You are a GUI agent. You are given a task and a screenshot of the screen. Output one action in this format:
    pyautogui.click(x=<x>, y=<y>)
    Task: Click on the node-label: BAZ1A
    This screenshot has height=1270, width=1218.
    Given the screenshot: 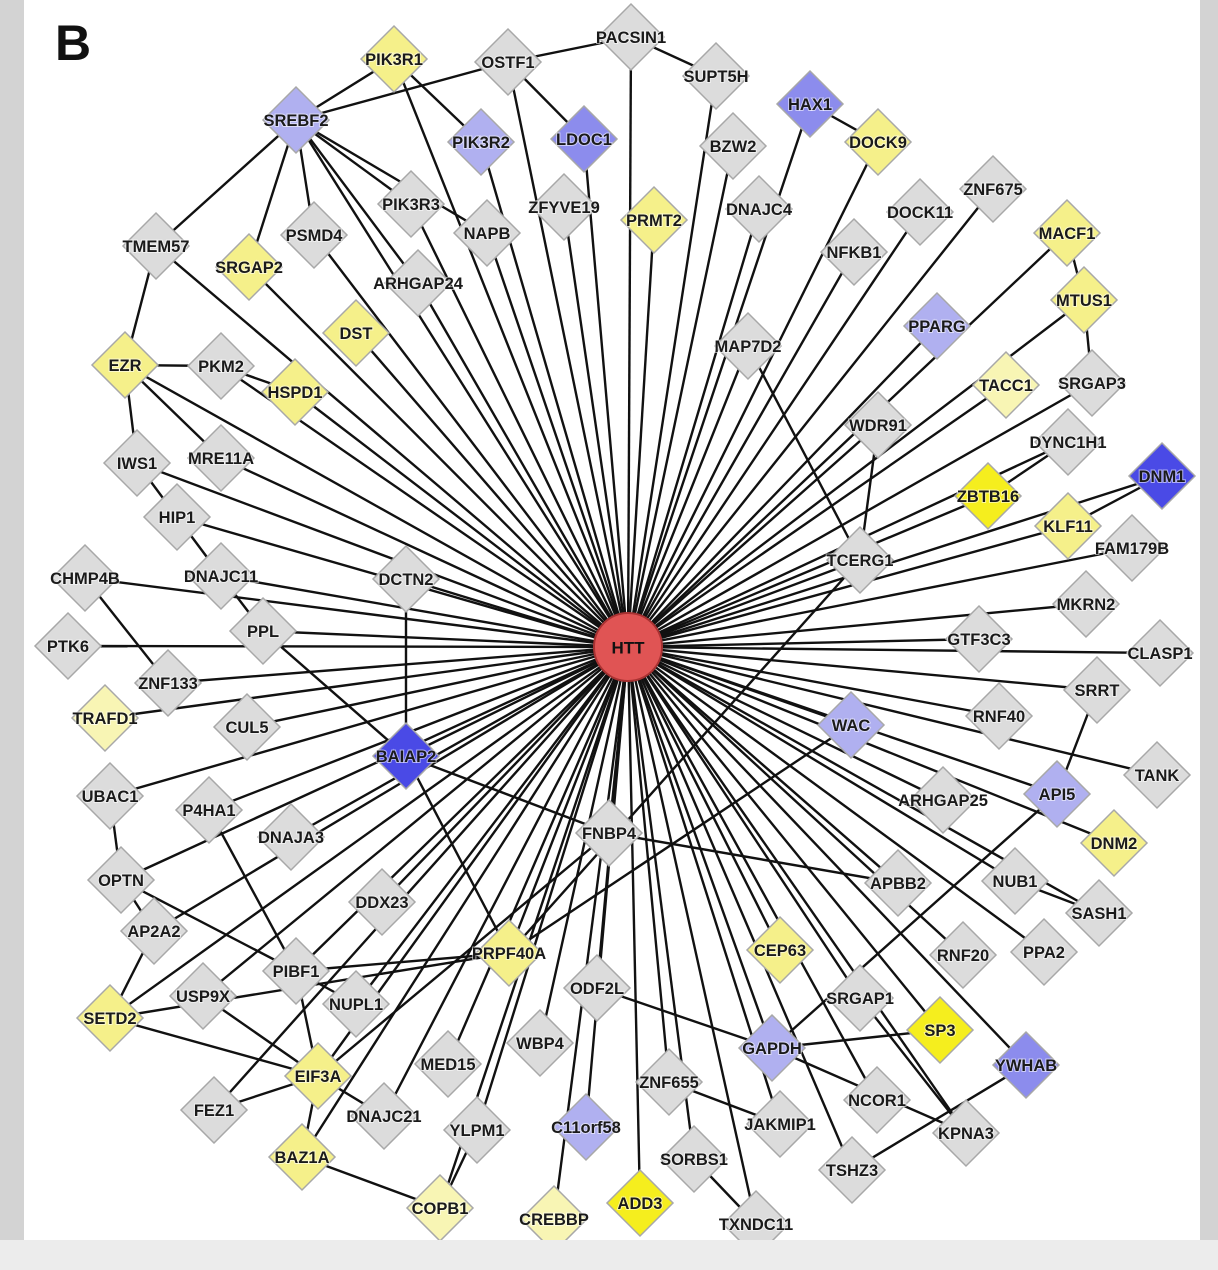 What is the action you would take?
    pyautogui.click(x=301, y=1158)
    